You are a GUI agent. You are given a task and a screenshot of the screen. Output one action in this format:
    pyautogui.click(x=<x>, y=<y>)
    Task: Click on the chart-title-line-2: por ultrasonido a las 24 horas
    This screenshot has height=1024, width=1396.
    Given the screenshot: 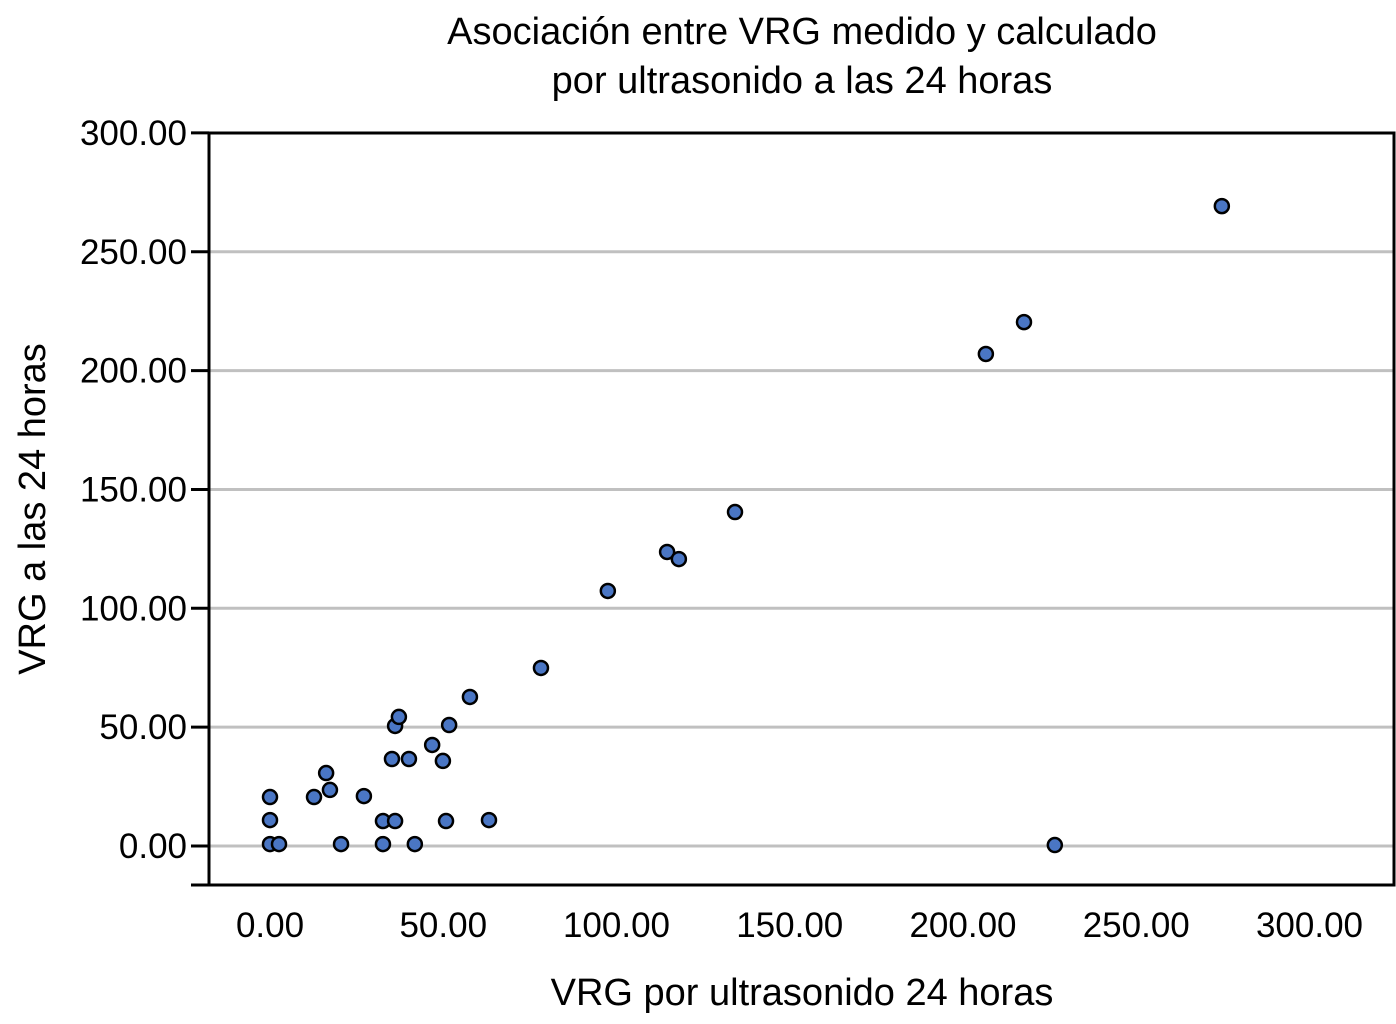 What is the action you would take?
    pyautogui.click(x=802, y=81)
    